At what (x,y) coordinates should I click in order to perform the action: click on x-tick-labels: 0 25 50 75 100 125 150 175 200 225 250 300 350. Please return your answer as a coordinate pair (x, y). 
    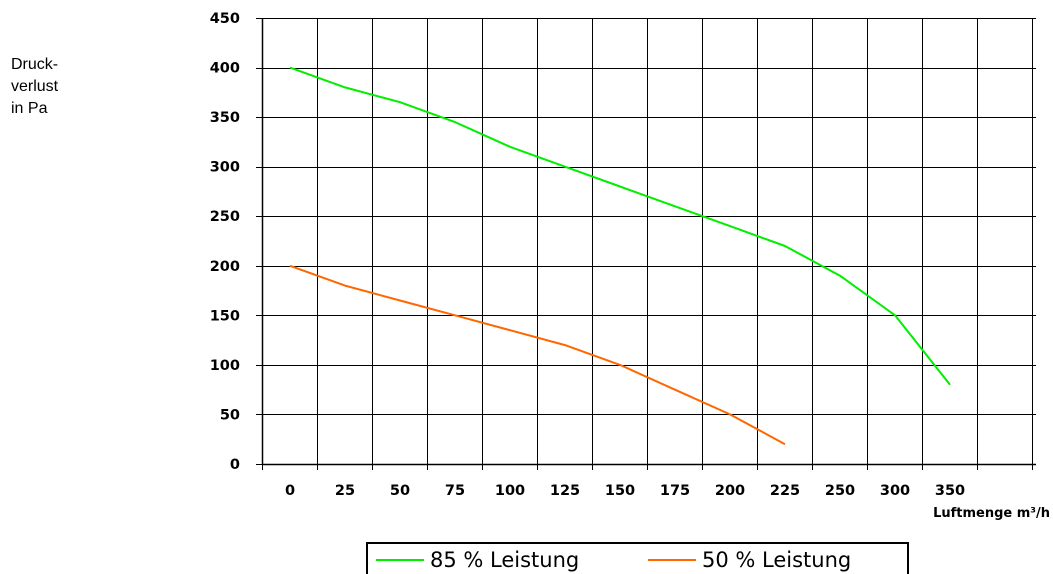
    Looking at the image, I should click on (625, 491).